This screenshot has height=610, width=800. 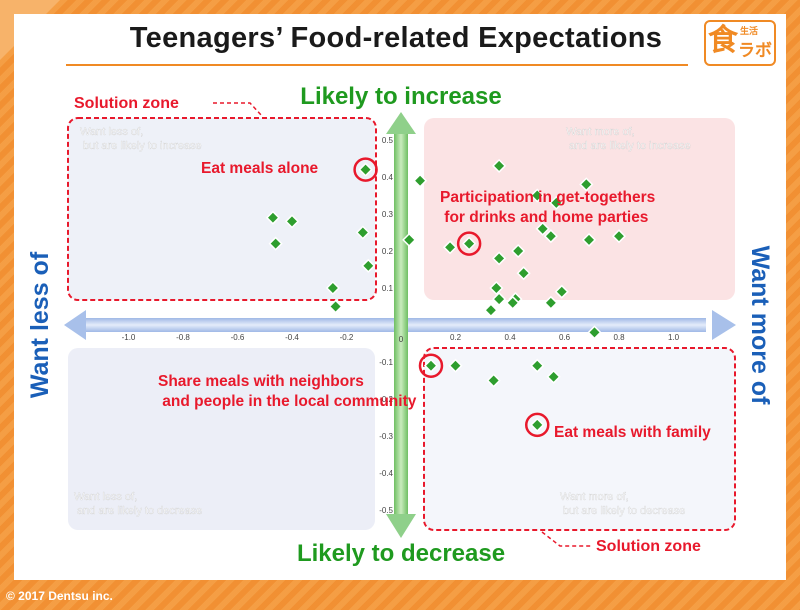 I want to click on x-tick-label: 0.4, so click(x=510, y=337).